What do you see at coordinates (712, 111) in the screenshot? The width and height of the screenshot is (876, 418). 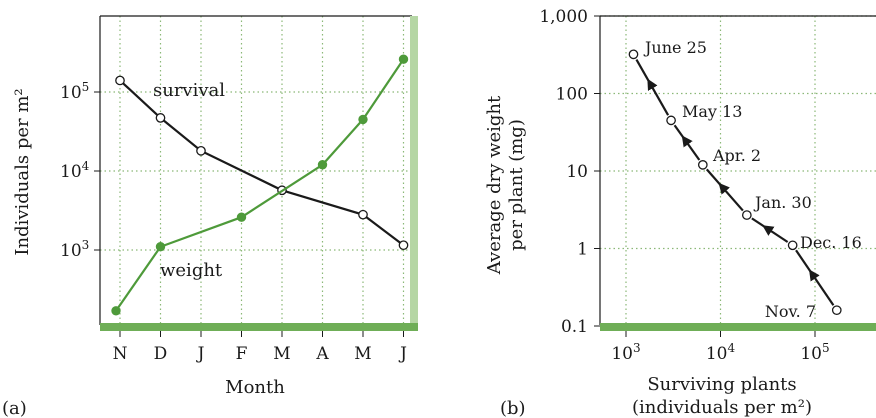 I see `b-point-label: May 13` at bounding box center [712, 111].